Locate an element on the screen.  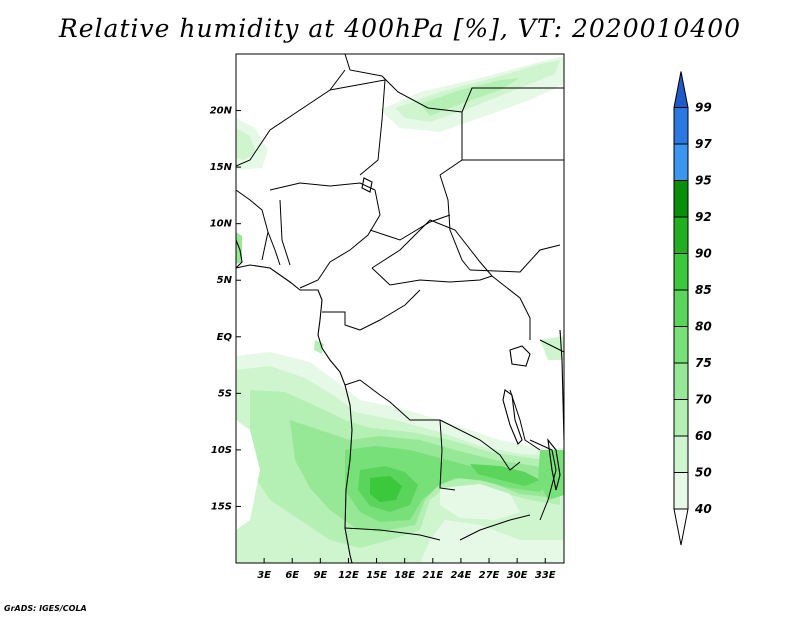
x-tick-label: 33E is located at coordinates (545, 575).